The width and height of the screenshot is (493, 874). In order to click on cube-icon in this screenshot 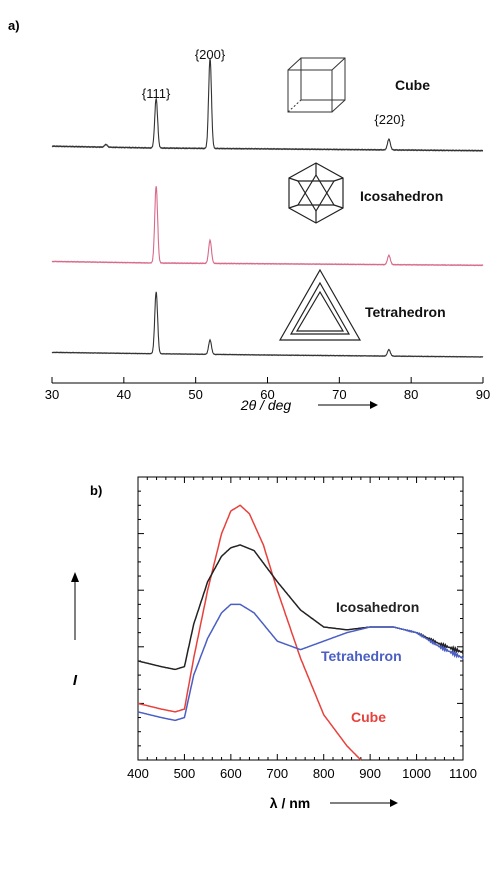, I will do `click(316, 85)`.